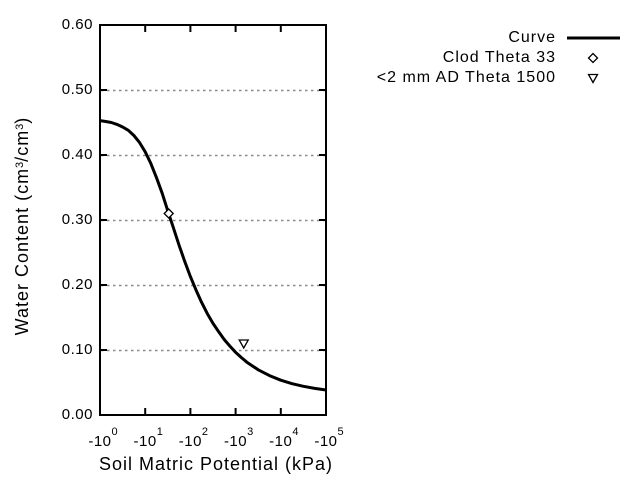 The image size is (640, 480). I want to click on legend-line-sample-icon, so click(593, 38).